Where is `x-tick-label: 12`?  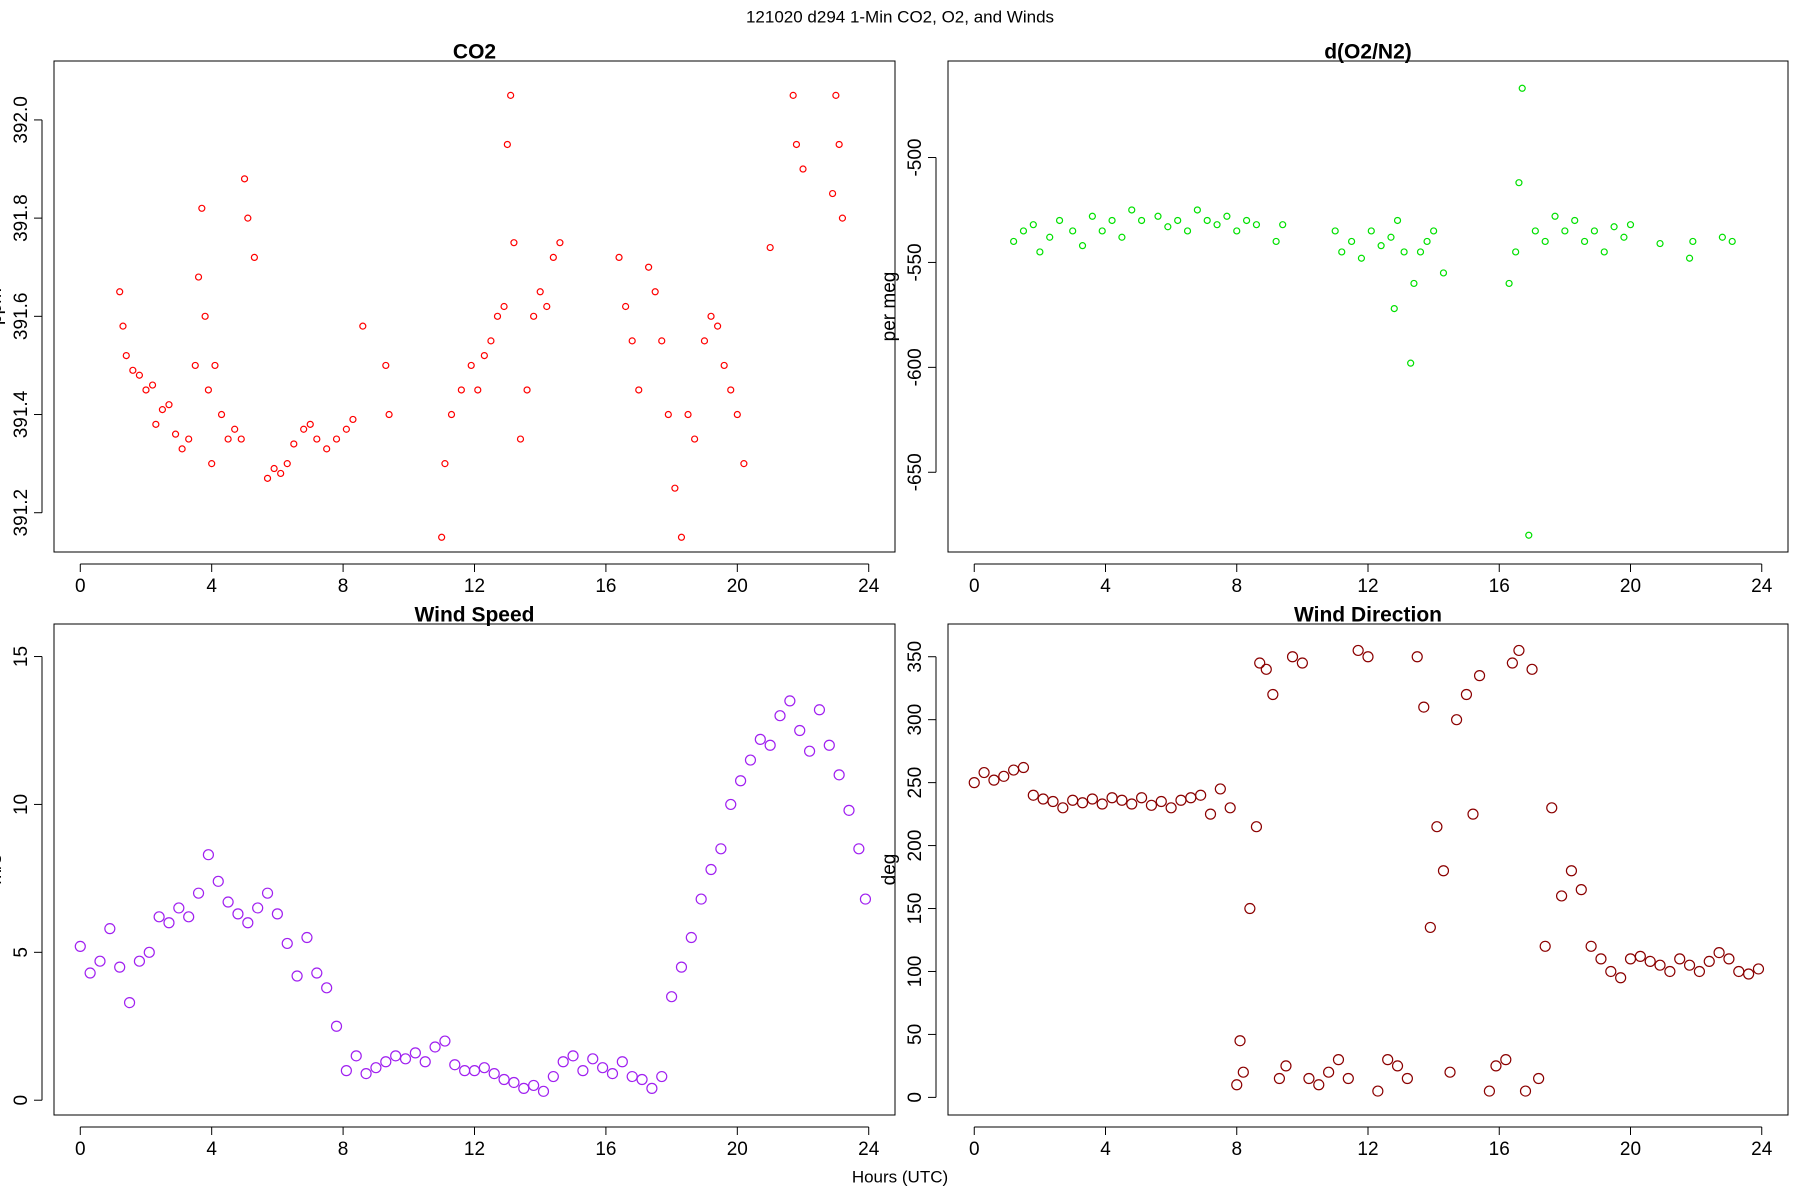
x-tick-label: 12 is located at coordinates (474, 1149).